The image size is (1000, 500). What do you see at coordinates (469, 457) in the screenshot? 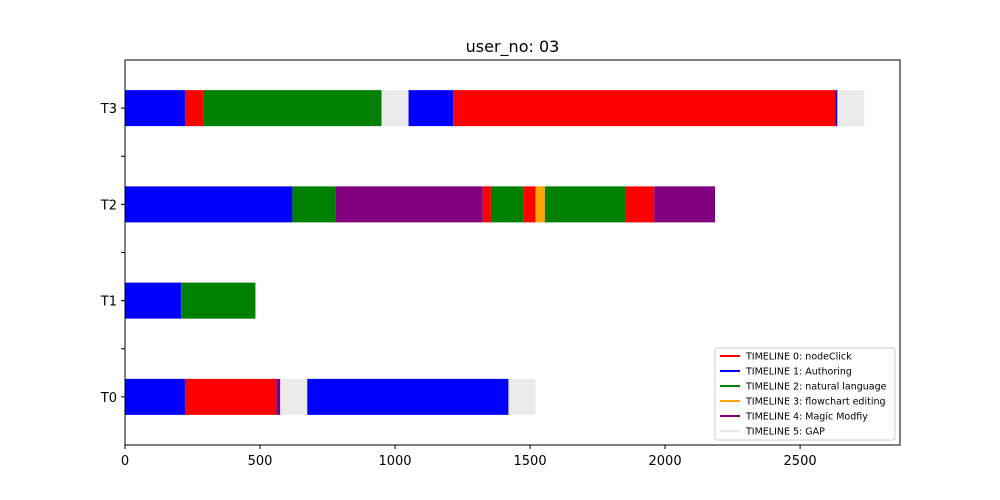
I see `x-axis: 0 500 1000 1500 2000 2500` at bounding box center [469, 457].